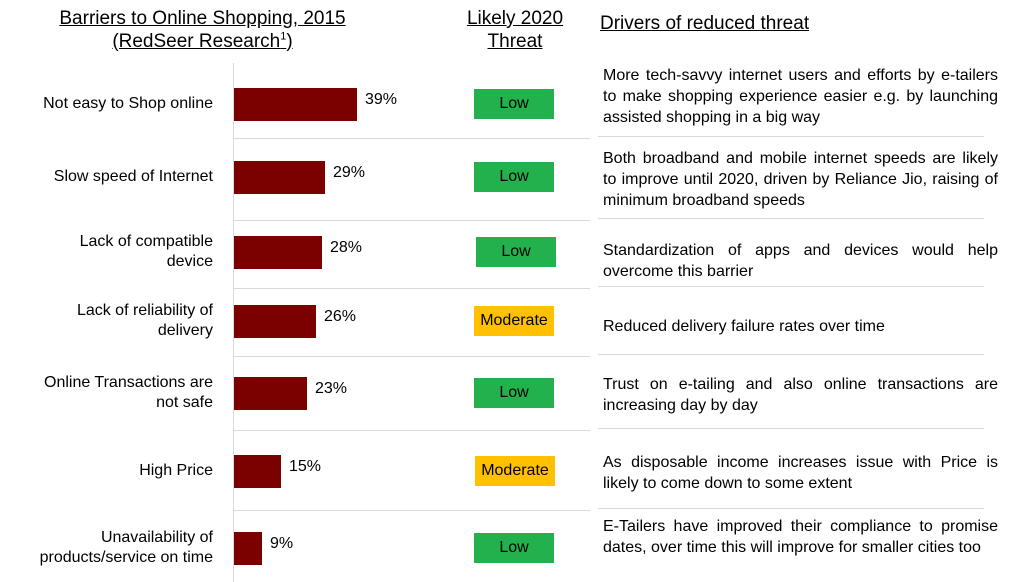 The width and height of the screenshot is (1024, 582). What do you see at coordinates (116, 252) in the screenshot?
I see `bar-category-label: Lack of compatible device` at bounding box center [116, 252].